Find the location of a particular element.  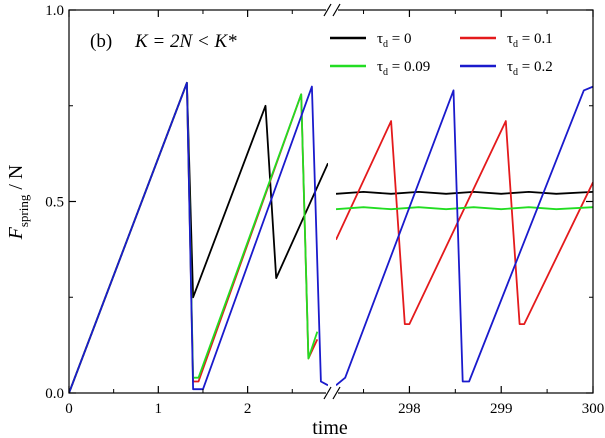

y-axis-title-main: F is located at coordinates (16, 233).